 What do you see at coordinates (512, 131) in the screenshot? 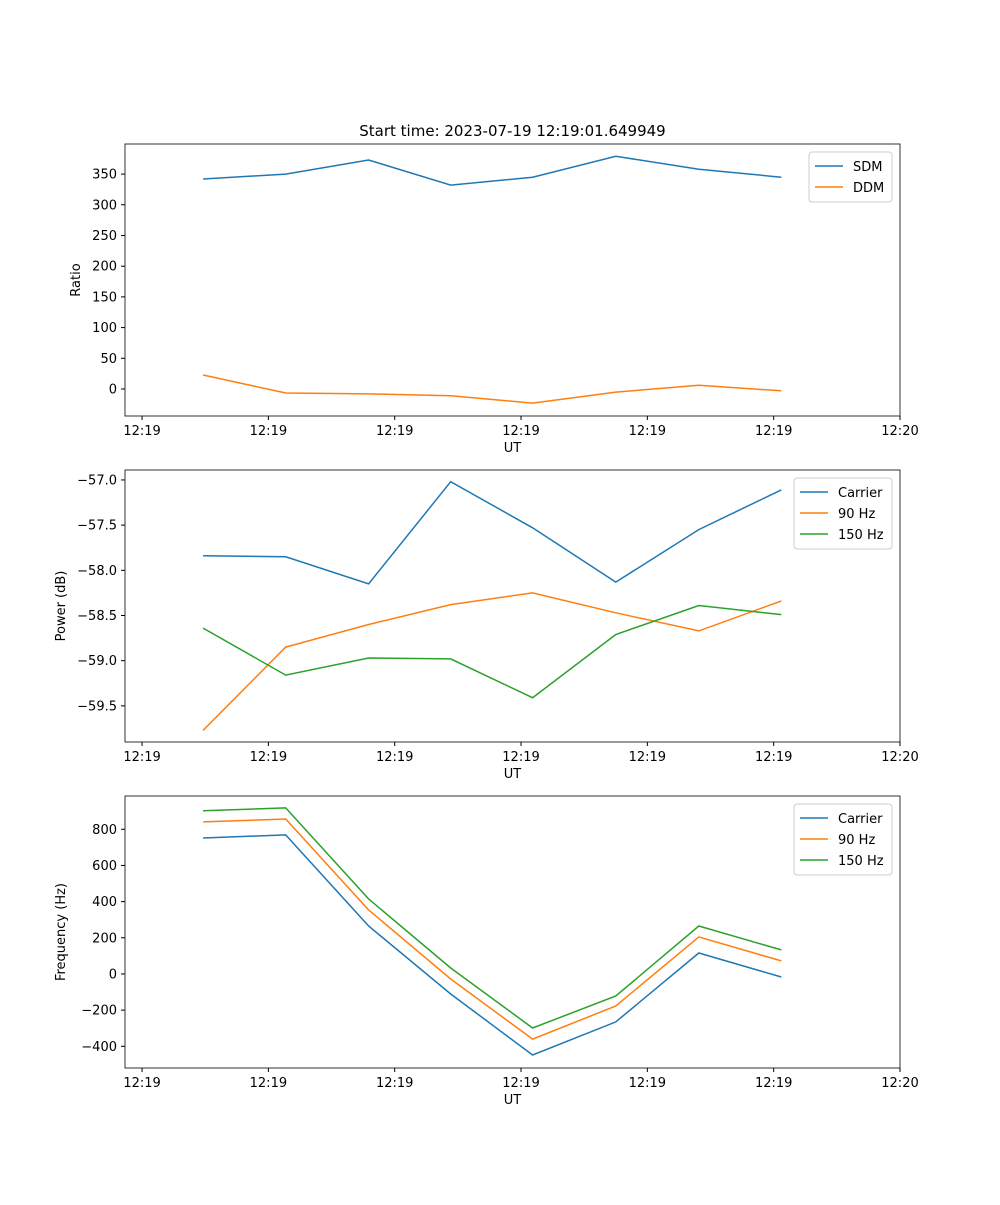
I see `chart-title: Start time: 2023-07-19 12:19:01.649949` at bounding box center [512, 131].